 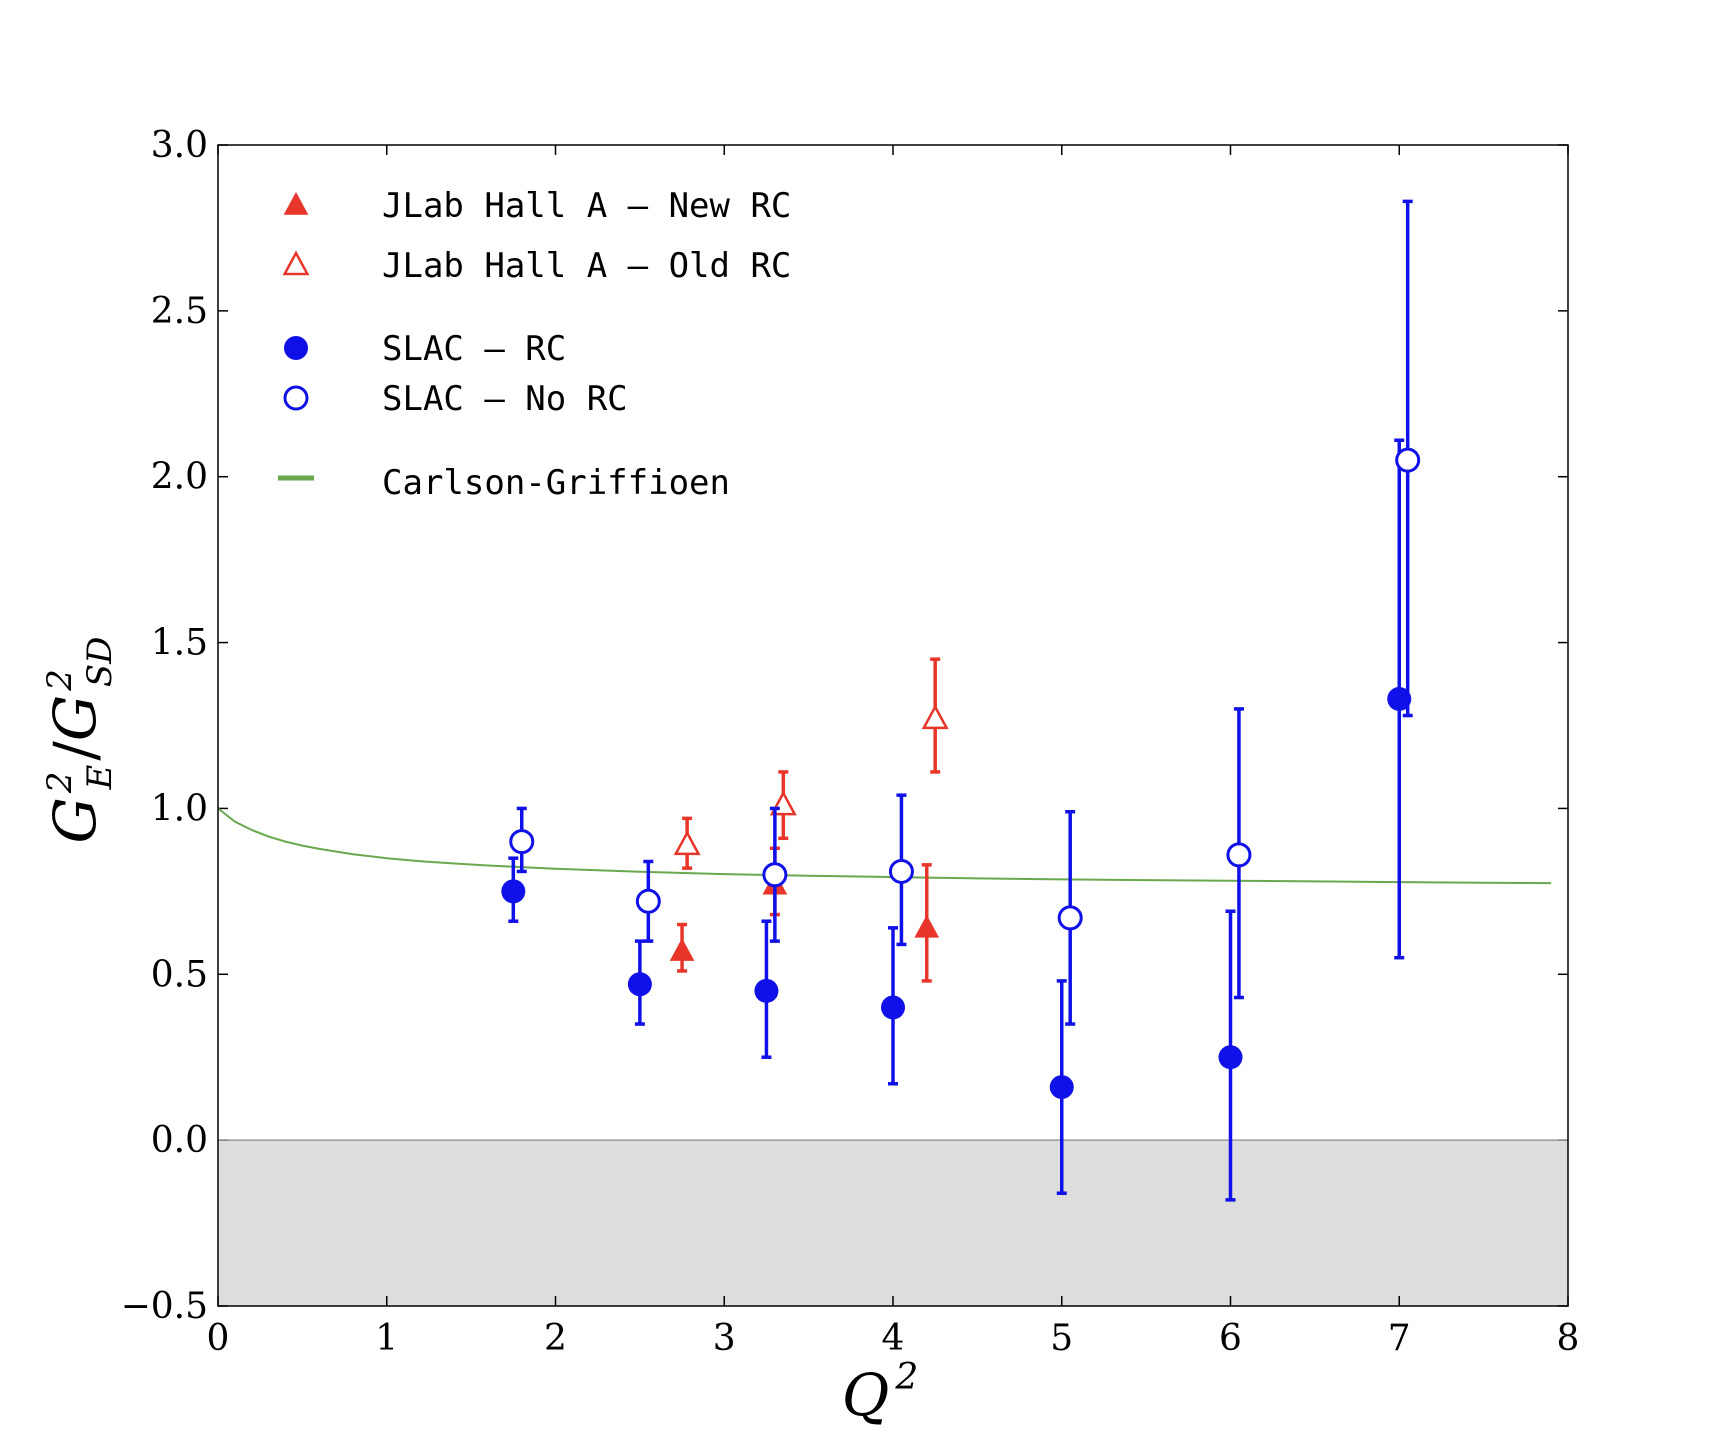 I want to click on y-axis-label: G2E/G2SD, so click(x=80, y=740).